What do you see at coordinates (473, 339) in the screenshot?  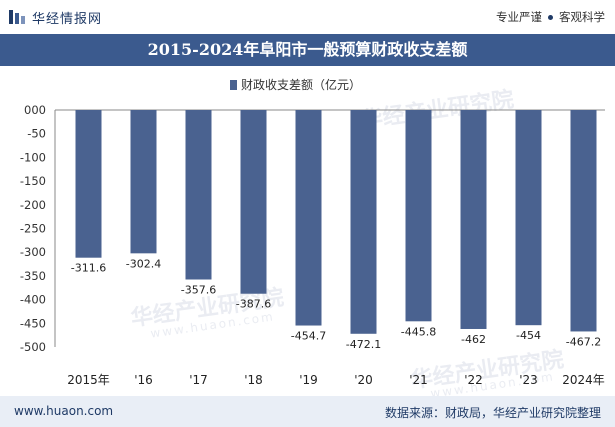 I see `data-label: -462` at bounding box center [473, 339].